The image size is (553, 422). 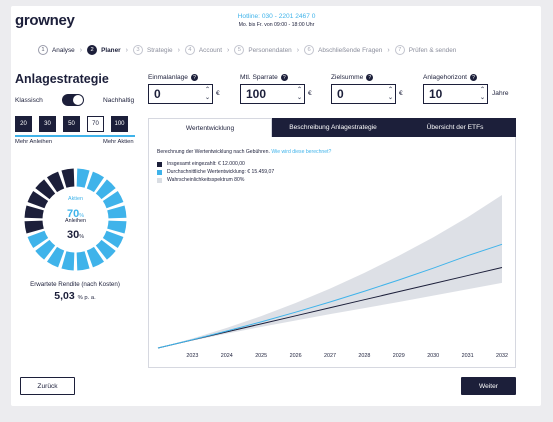 I want to click on allocation-option-100: 100, so click(x=119, y=124).